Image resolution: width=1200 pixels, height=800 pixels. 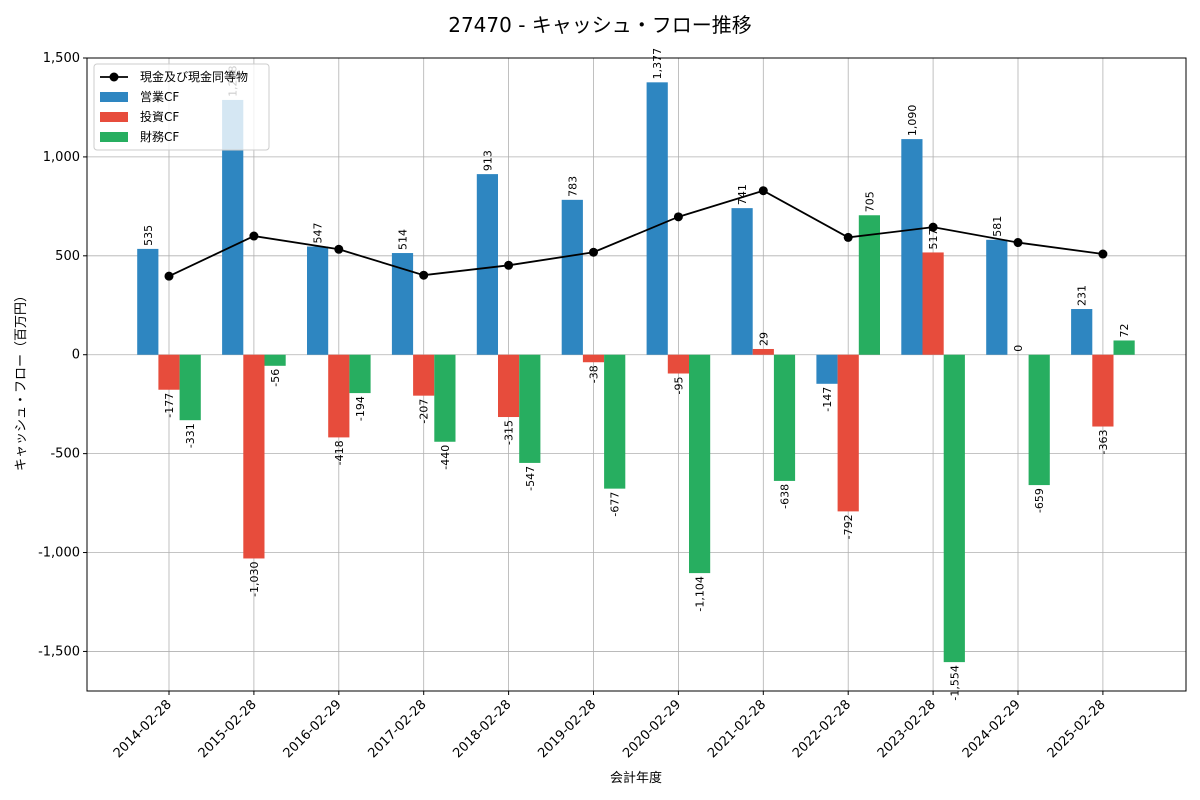 What do you see at coordinates (737, 729) in the screenshot?
I see `x-tick-label: 2021-02-28` at bounding box center [737, 729].